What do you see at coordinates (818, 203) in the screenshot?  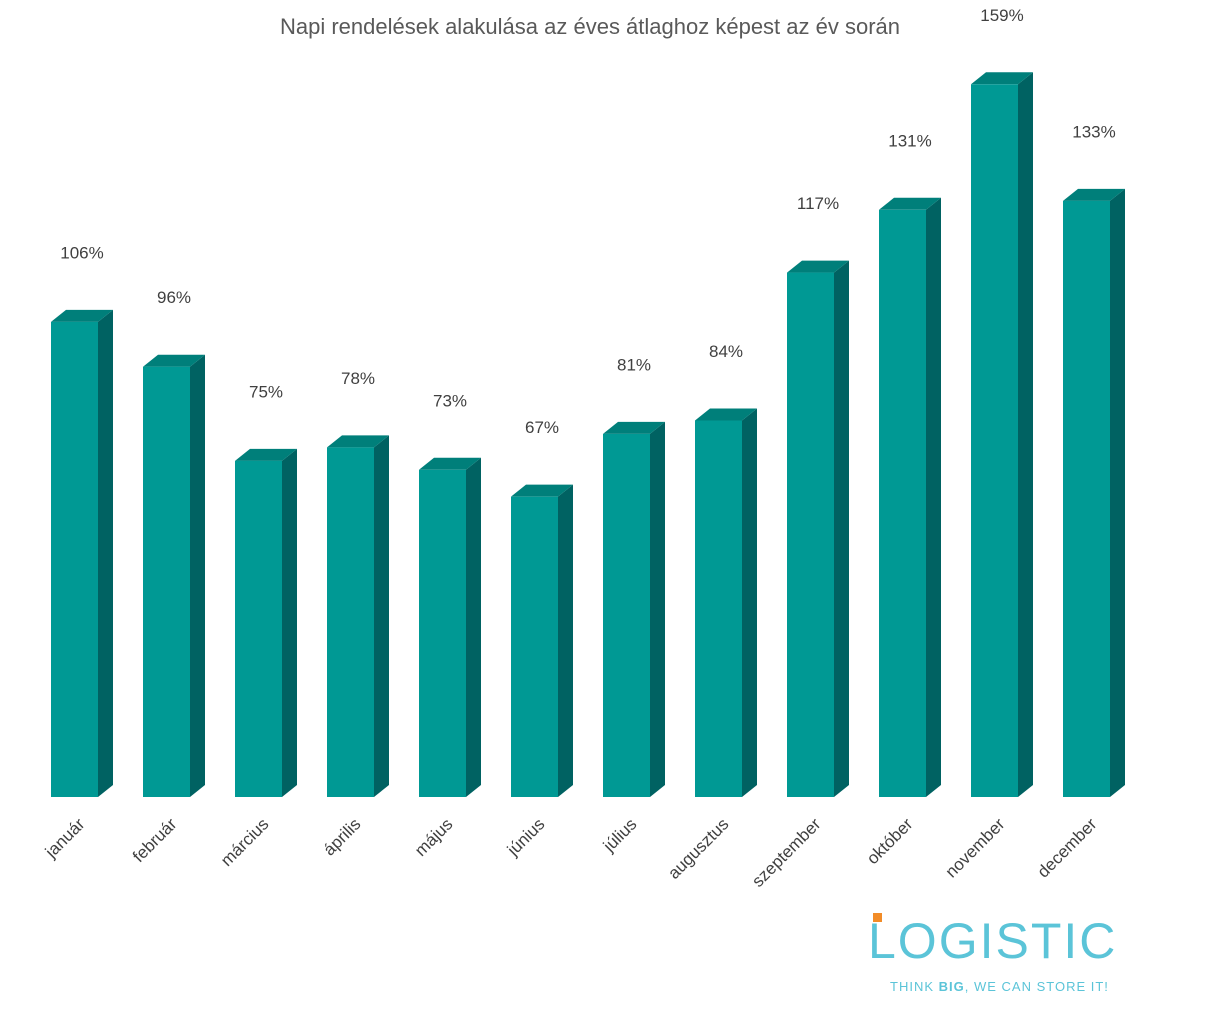 I see `value-label: 117%` at bounding box center [818, 203].